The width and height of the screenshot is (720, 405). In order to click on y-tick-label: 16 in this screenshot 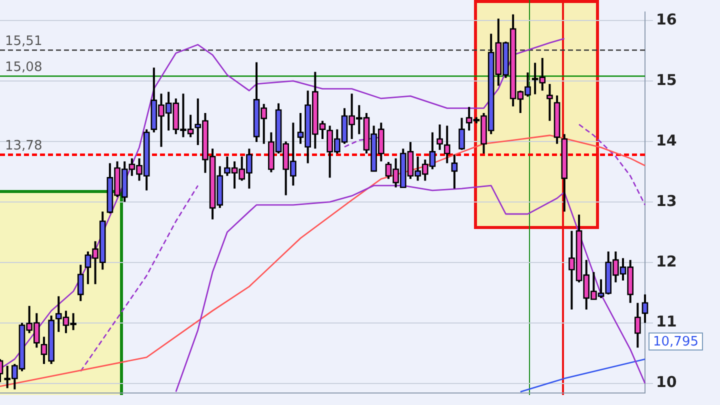, I will do `click(666, 19)`.